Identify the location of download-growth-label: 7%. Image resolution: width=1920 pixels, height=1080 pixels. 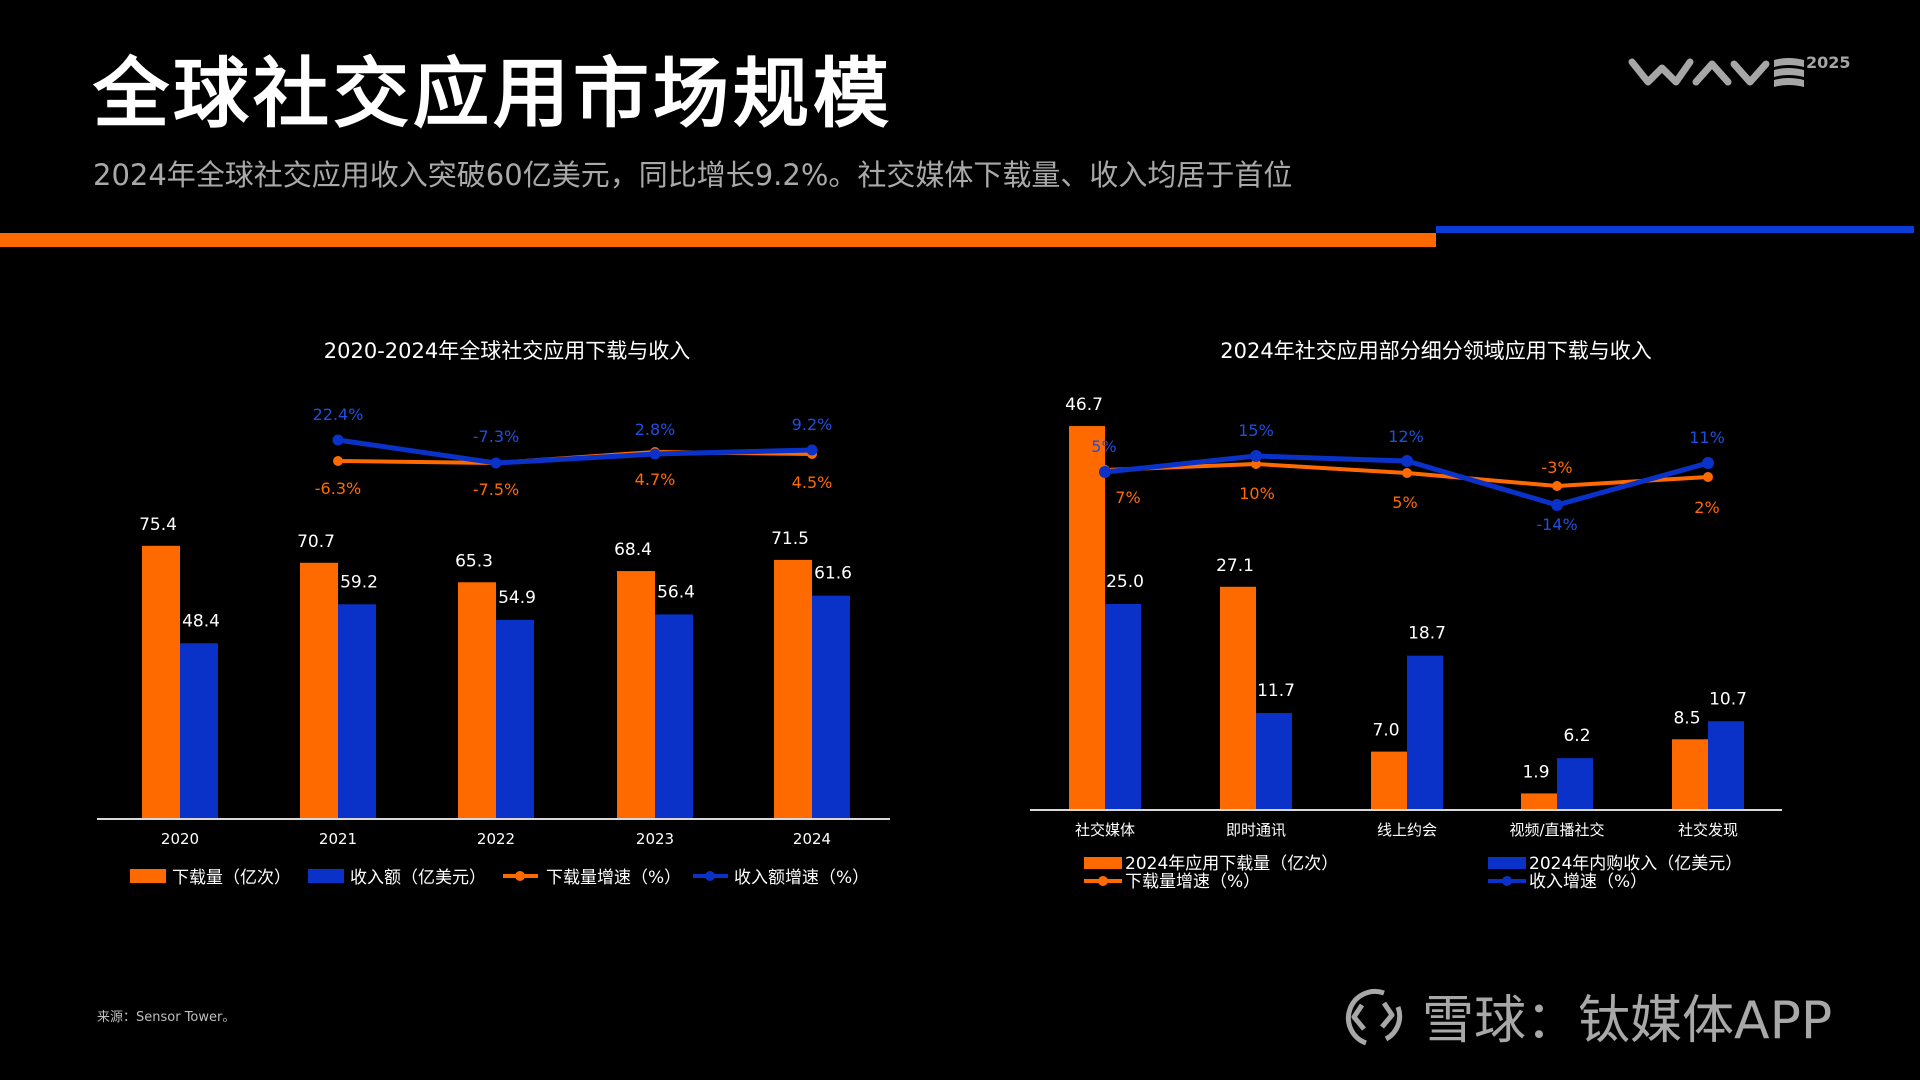
(1127, 497).